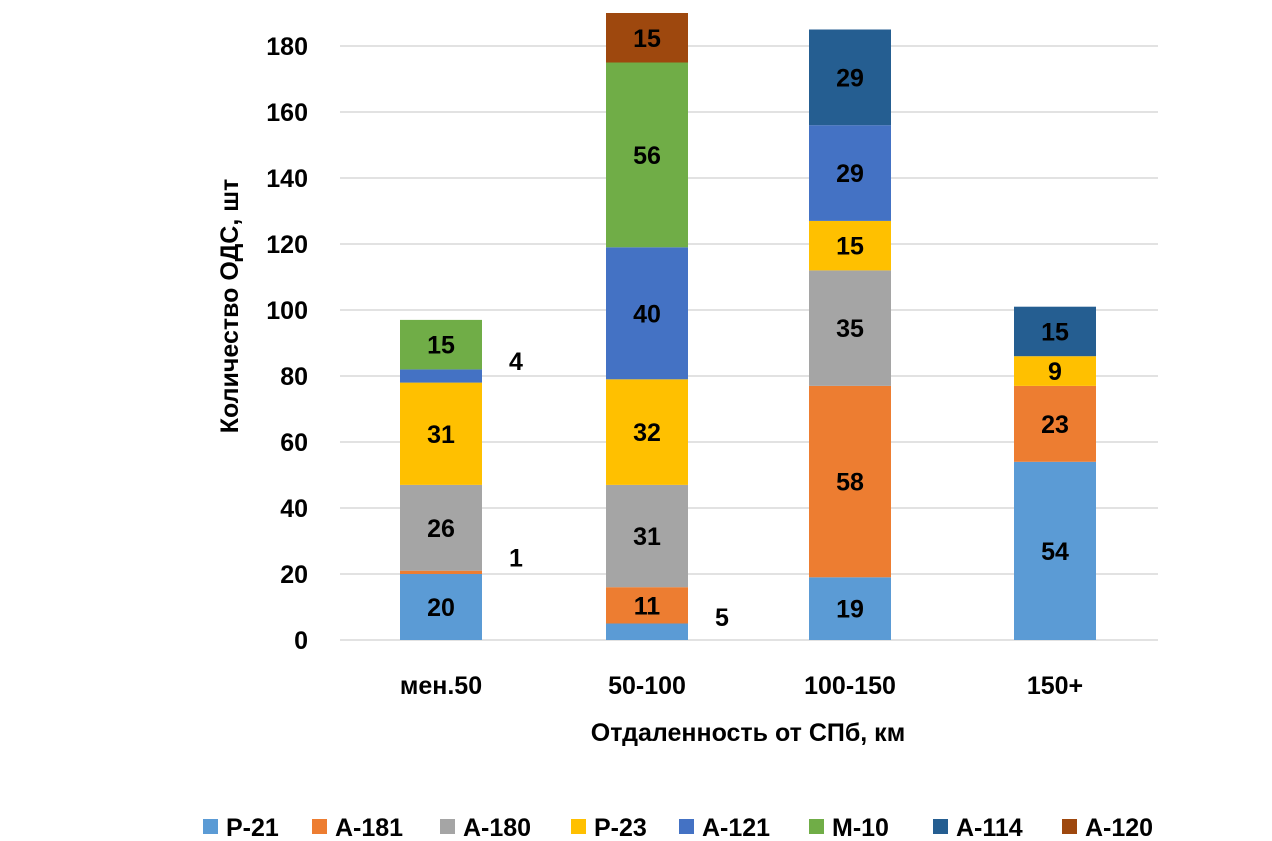 The width and height of the screenshot is (1272, 841). I want to click on y-tick-label: 100, so click(287, 311).